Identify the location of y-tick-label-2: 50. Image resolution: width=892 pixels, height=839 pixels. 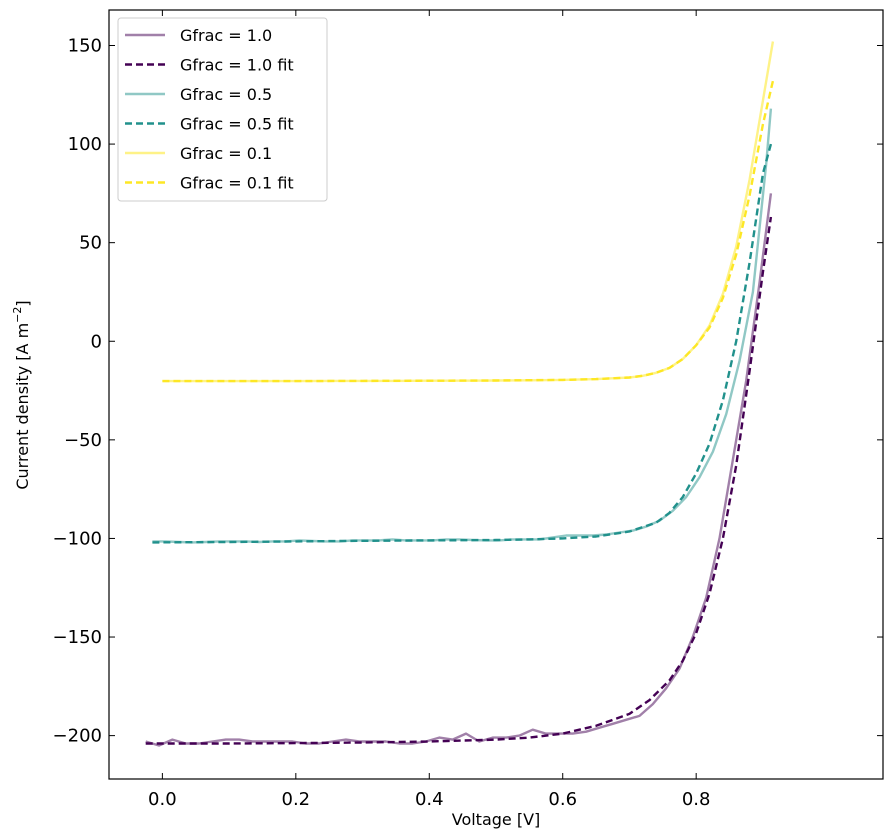
(90, 243).